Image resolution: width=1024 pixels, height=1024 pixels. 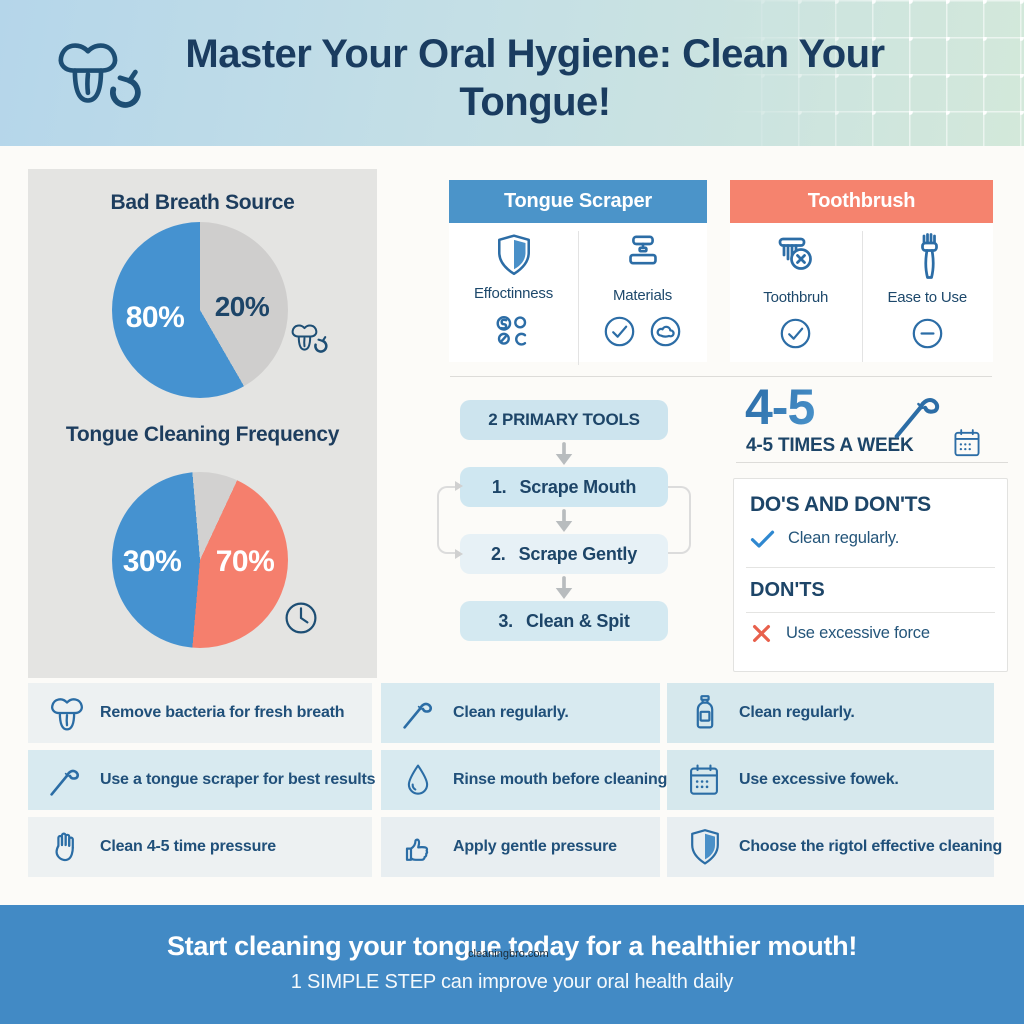 I want to click on card-header: Tongue Scraper, so click(x=578, y=201).